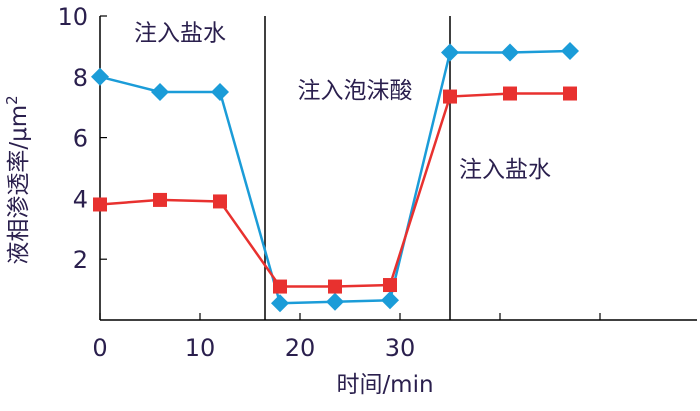 This screenshot has height=411, width=700. What do you see at coordinates (80, 139) in the screenshot?
I see `y-tick-label: 6` at bounding box center [80, 139].